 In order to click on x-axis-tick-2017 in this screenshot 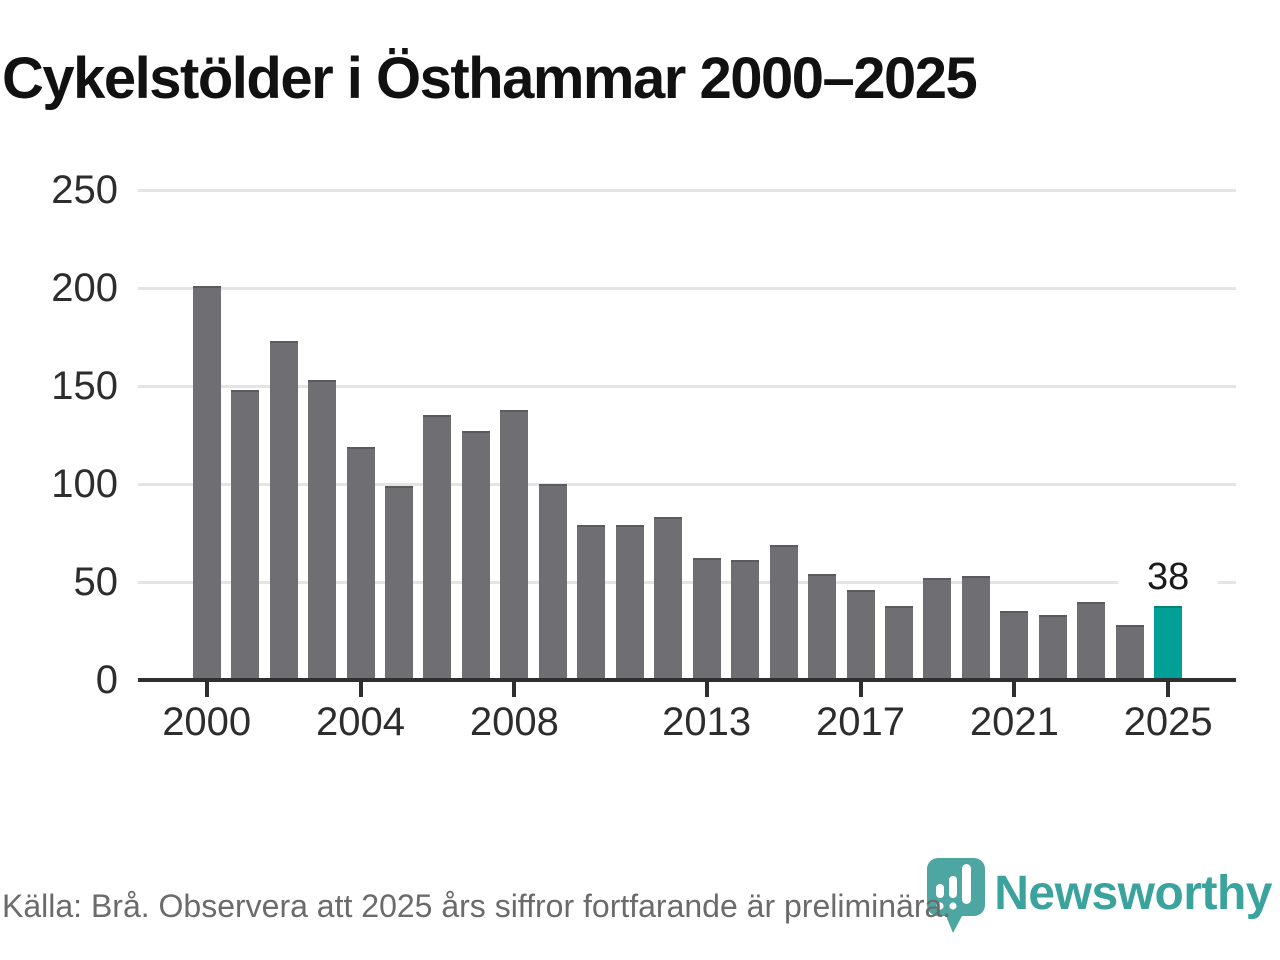, I will do `click(860, 689)`.